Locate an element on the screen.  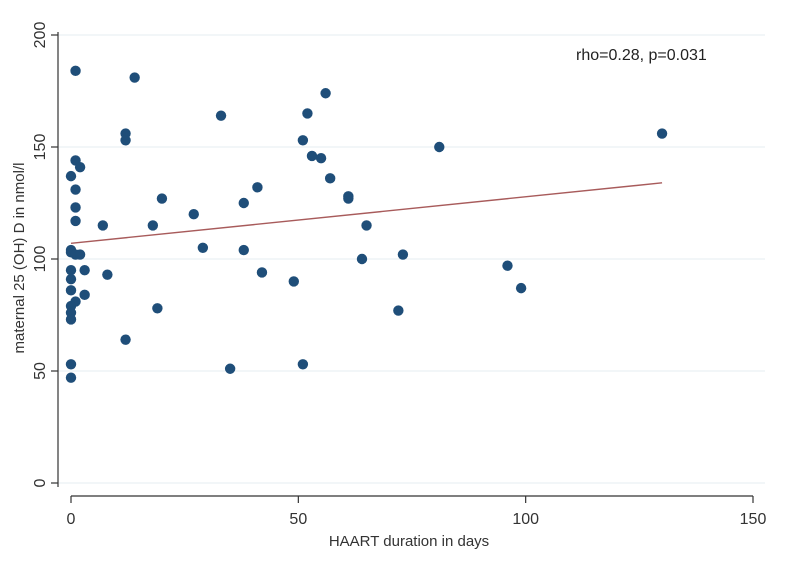
y-tick-label: 0 is located at coordinates (40, 482).